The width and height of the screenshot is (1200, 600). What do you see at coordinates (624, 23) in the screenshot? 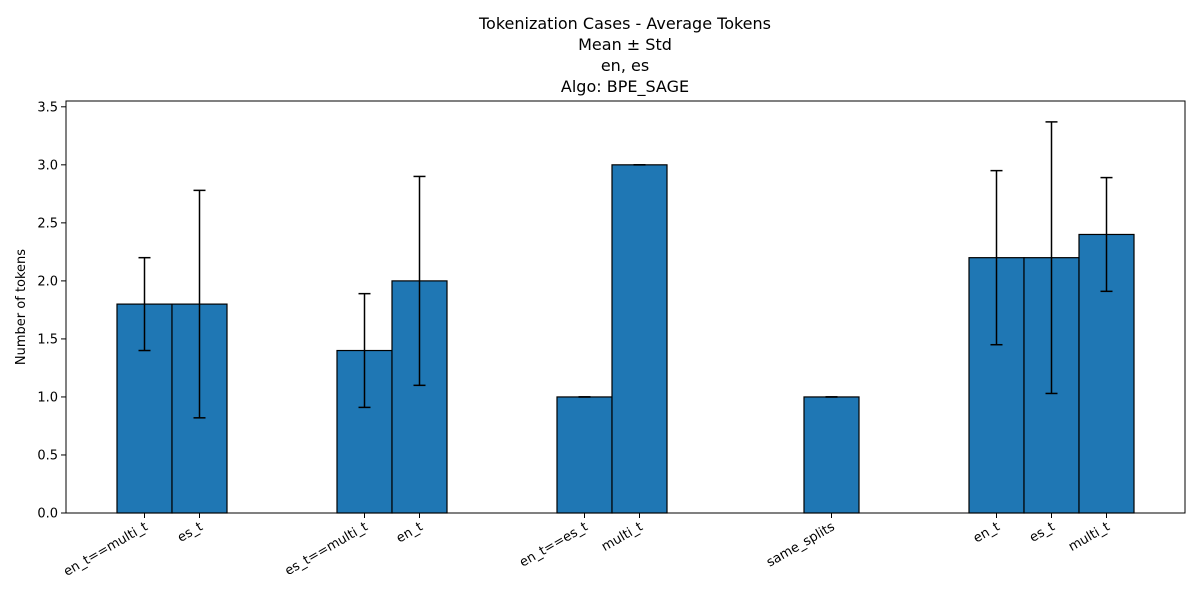
I see `chart-title-line: Tokenization Cases - Average Tokens` at bounding box center [624, 23].